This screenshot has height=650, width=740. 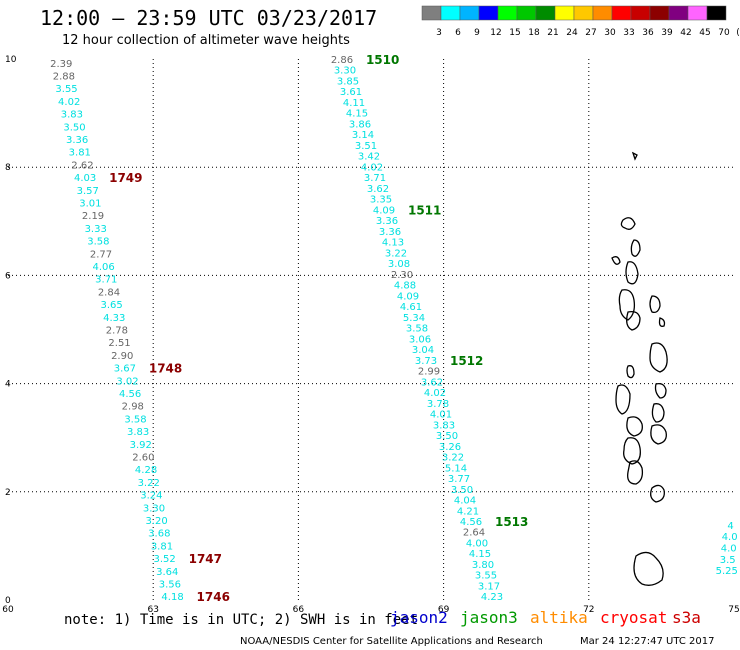 What do you see at coordinates (733, 610) in the screenshot?
I see `x-tick-label: 75` at bounding box center [733, 610].